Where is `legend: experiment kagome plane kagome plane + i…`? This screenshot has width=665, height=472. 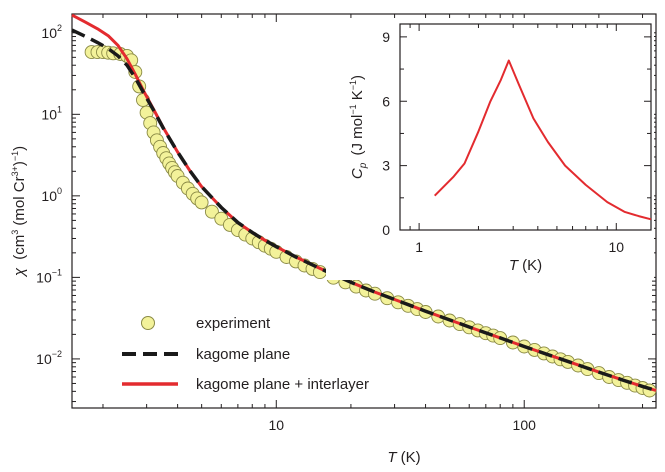 legend: experiment kagome plane kagome plane + i… is located at coordinates (245, 354).